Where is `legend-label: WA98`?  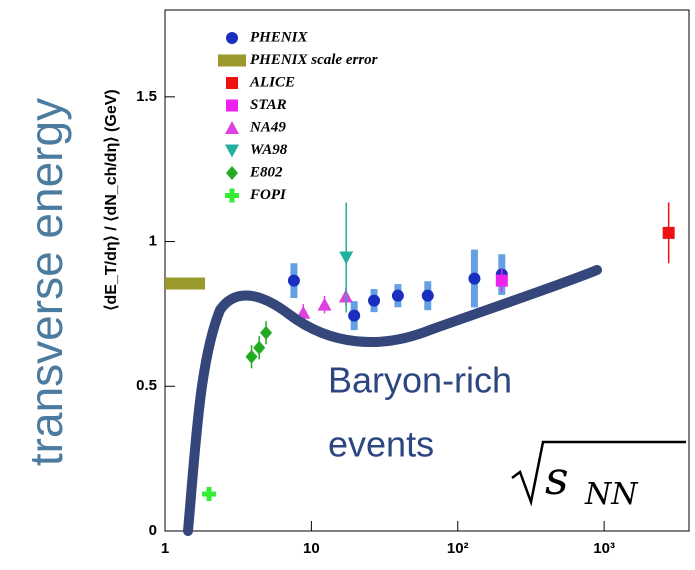 legend-label: WA98 is located at coordinates (269, 150).